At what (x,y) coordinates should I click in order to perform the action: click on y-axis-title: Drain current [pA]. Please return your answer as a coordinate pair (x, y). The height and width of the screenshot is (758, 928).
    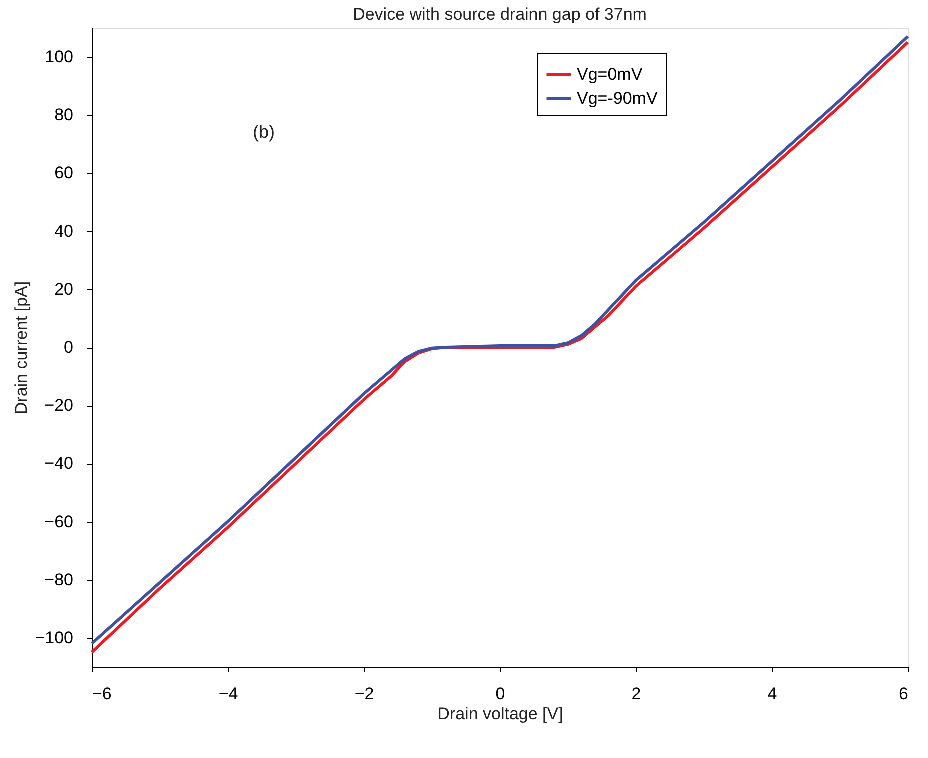
    Looking at the image, I should click on (22, 348).